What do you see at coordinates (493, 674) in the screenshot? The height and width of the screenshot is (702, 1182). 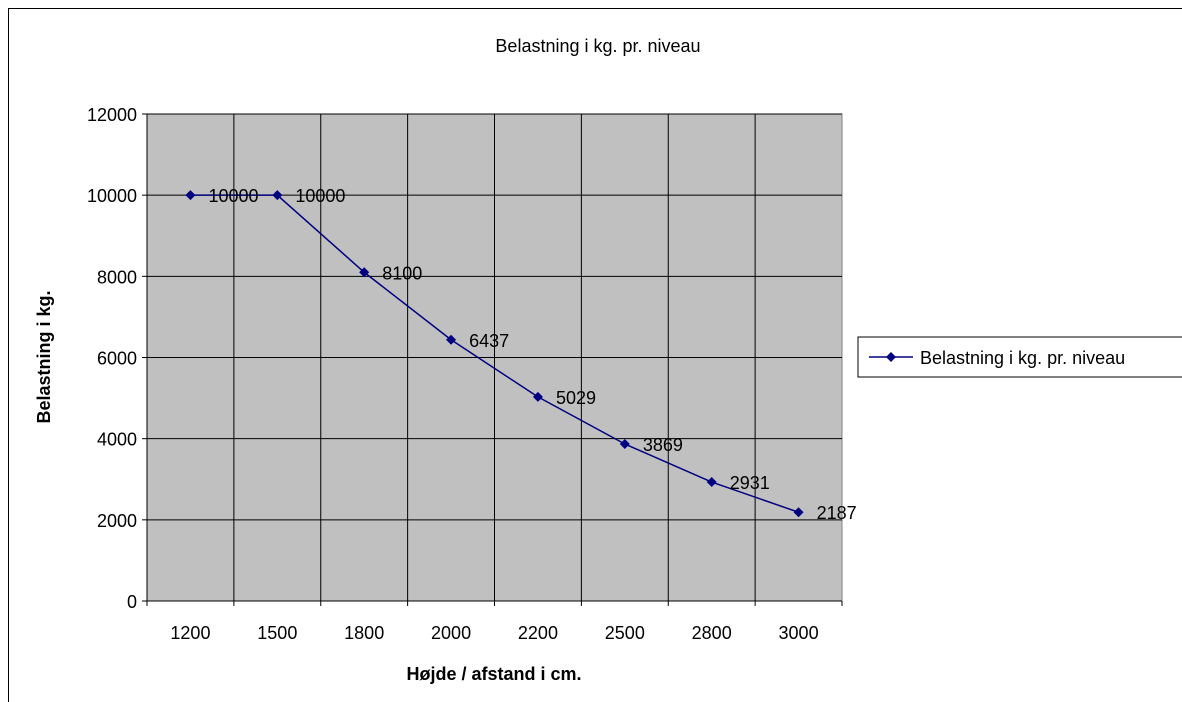 I see `x-axis-label: Højde / afstand i cm.` at bounding box center [493, 674].